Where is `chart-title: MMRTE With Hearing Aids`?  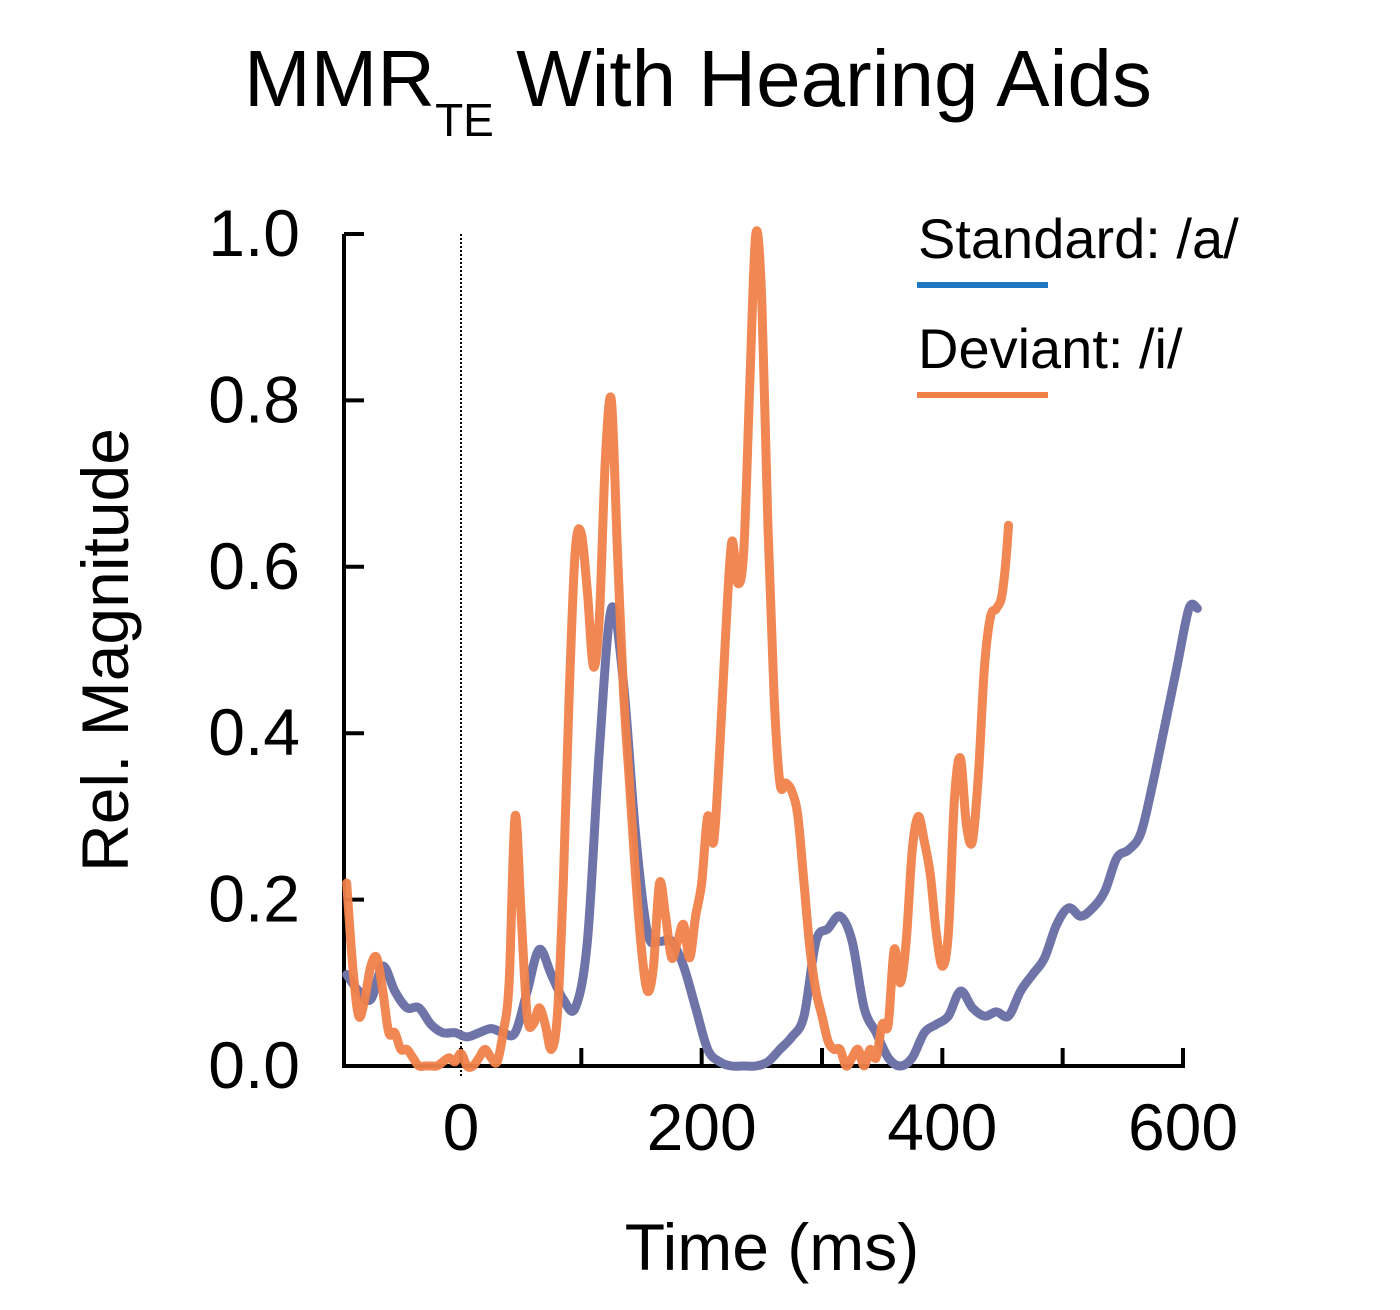
chart-title: MMRTE With Hearing Aids is located at coordinates (698, 90).